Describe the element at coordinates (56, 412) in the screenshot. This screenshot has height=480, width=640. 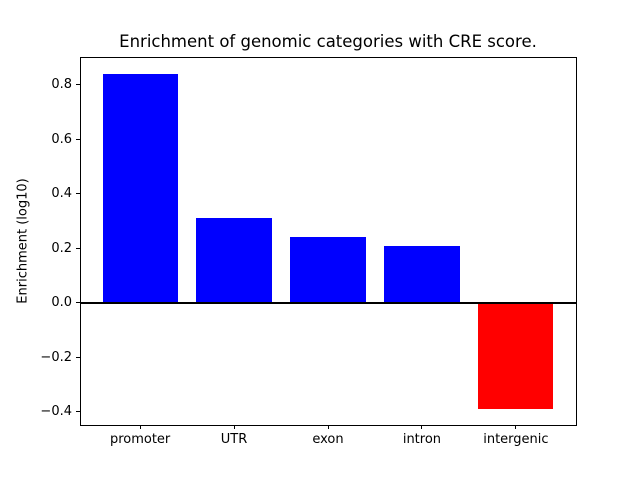
I see `y-tick-label: −0.4` at that location.